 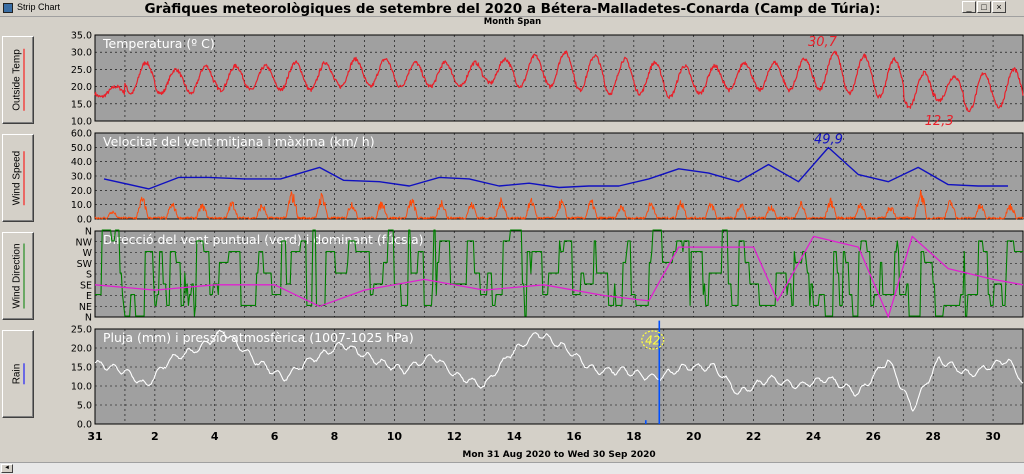 I want to click on x-tick-label: 4, so click(x=215, y=436).